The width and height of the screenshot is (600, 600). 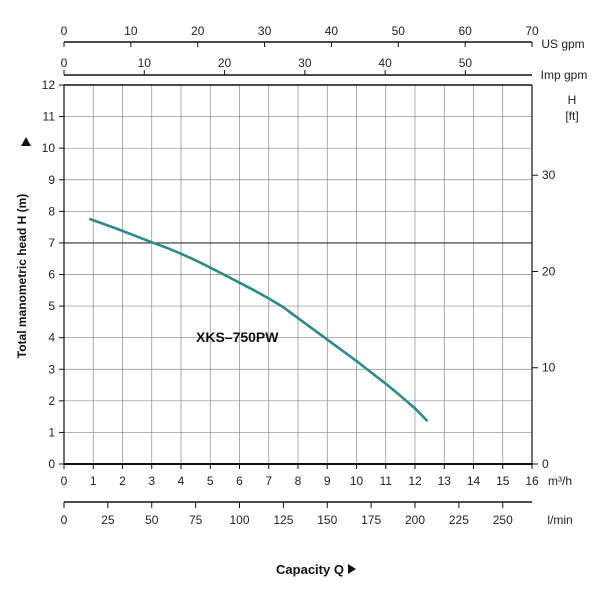 What do you see at coordinates (503, 520) in the screenshot?
I see `lmin-tick-label: 250` at bounding box center [503, 520].